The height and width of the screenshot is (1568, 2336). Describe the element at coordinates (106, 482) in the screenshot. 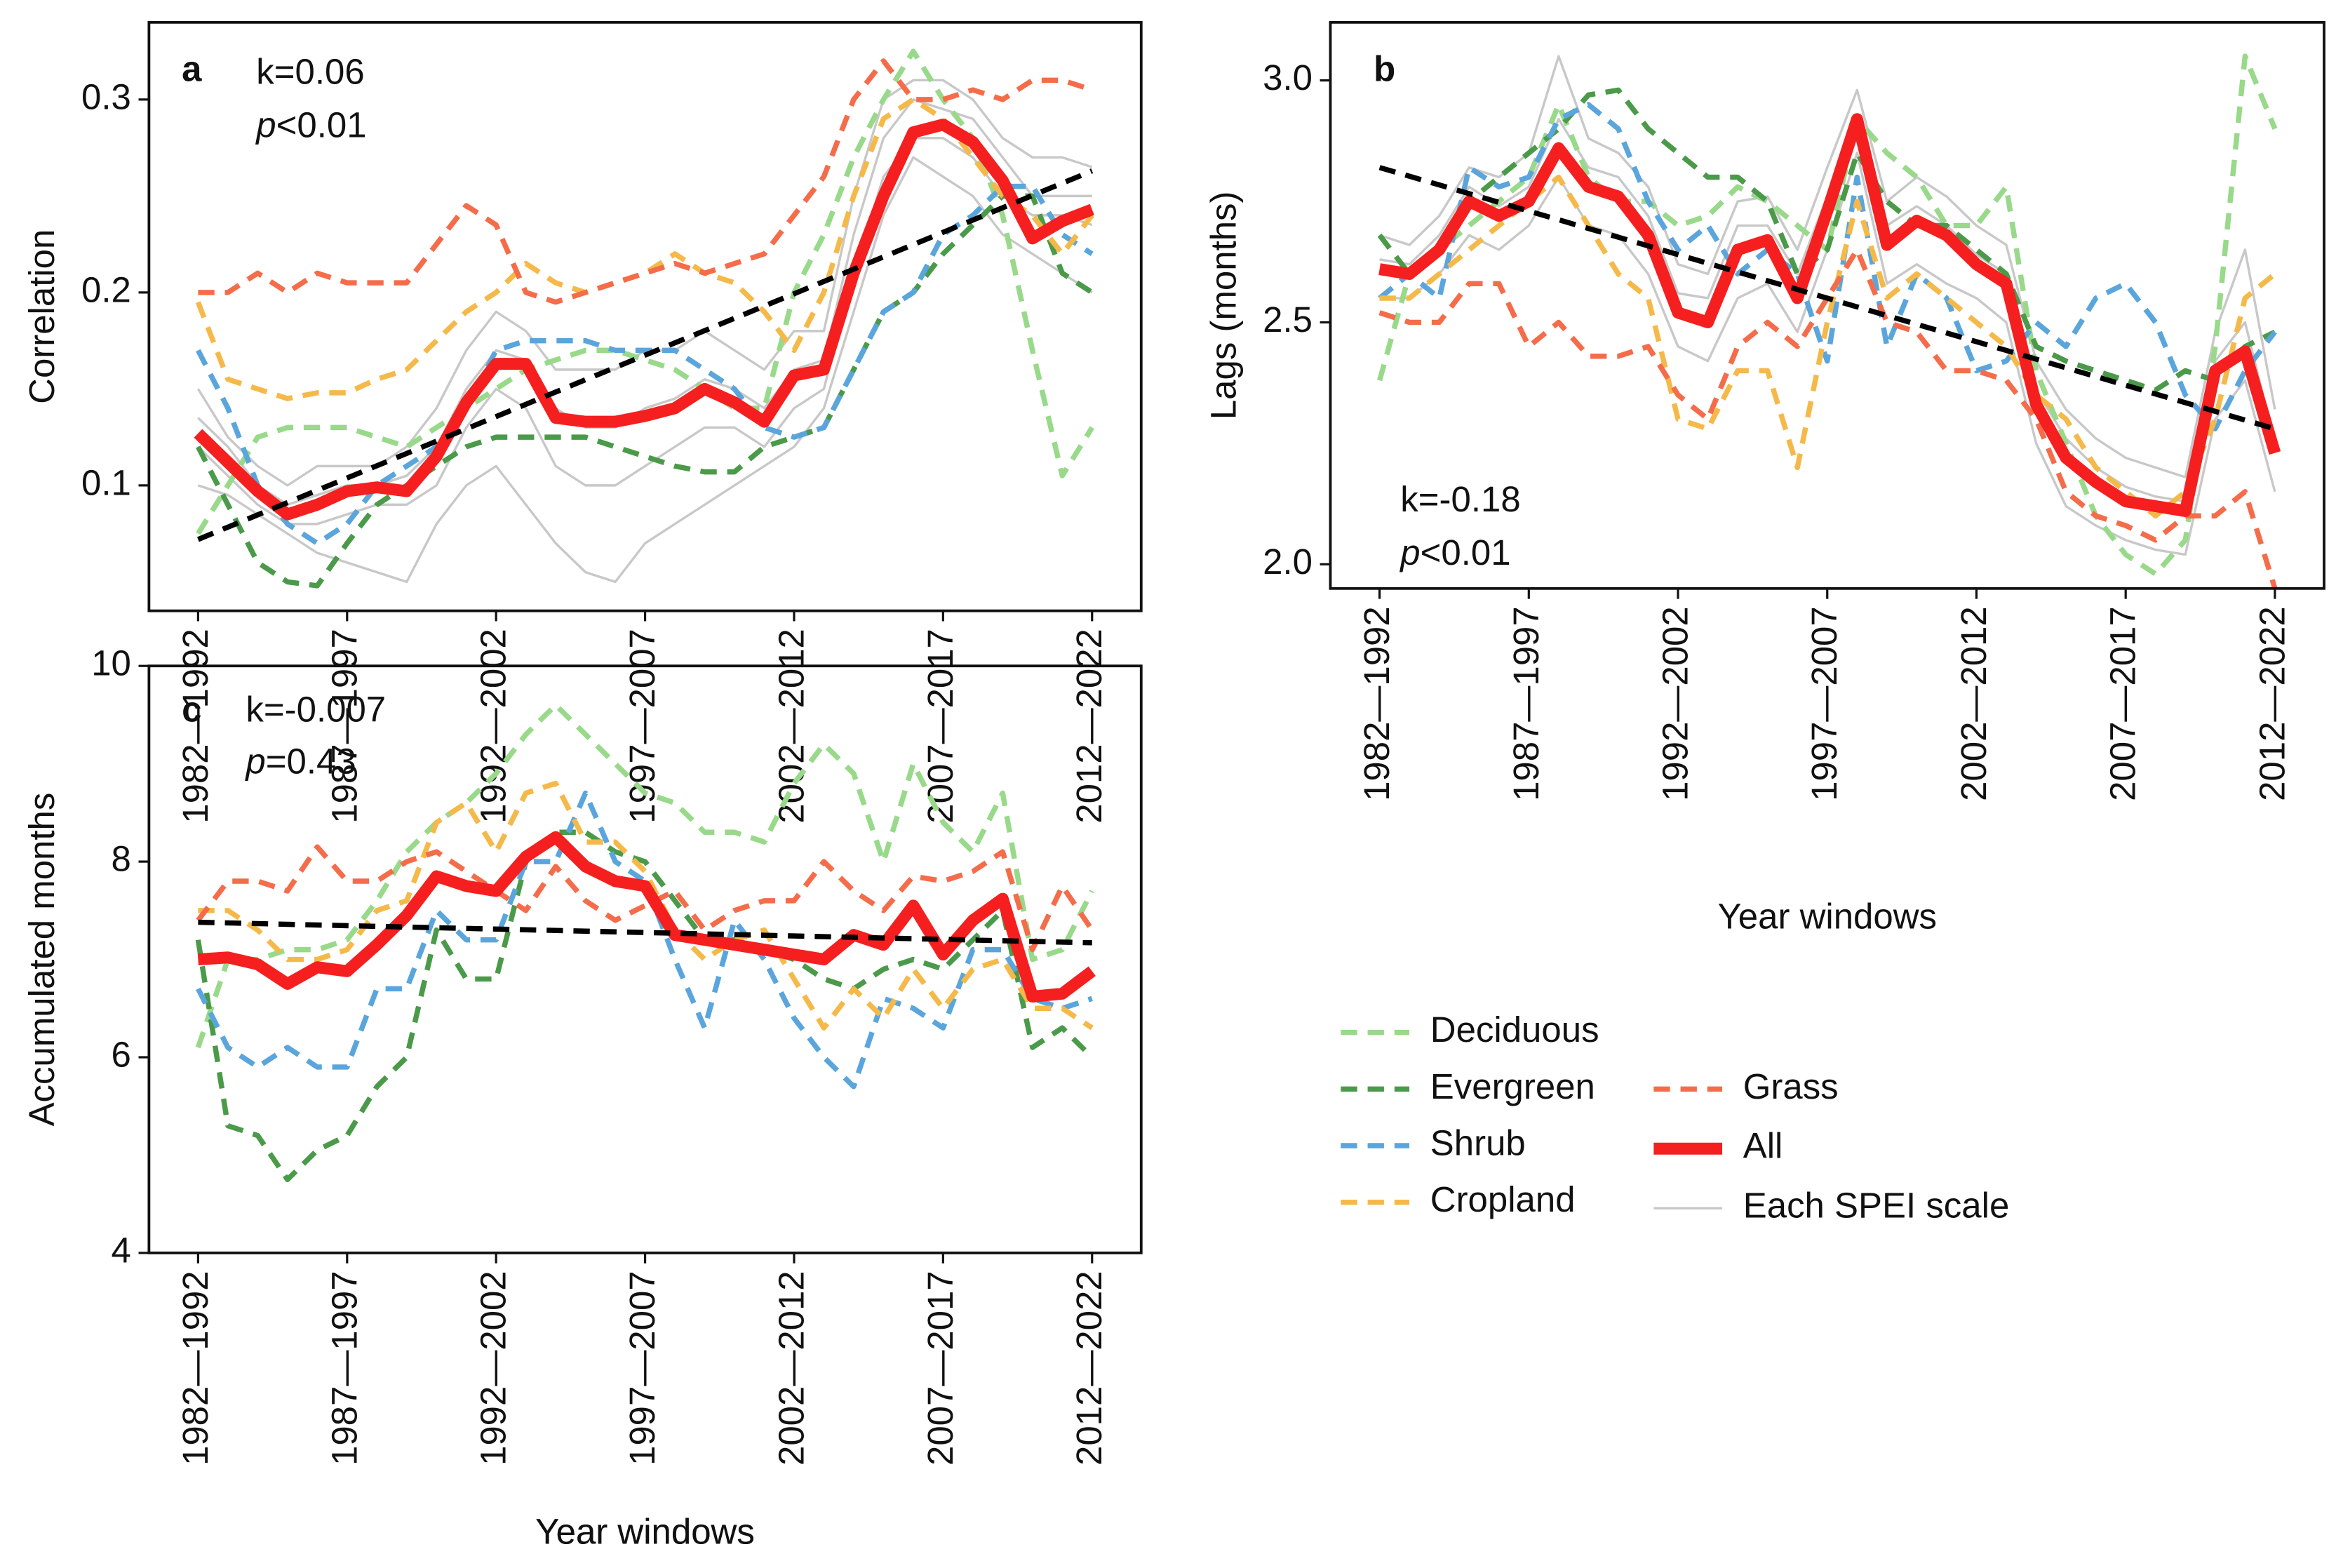

I see `y-tick-label: 0.1` at that location.